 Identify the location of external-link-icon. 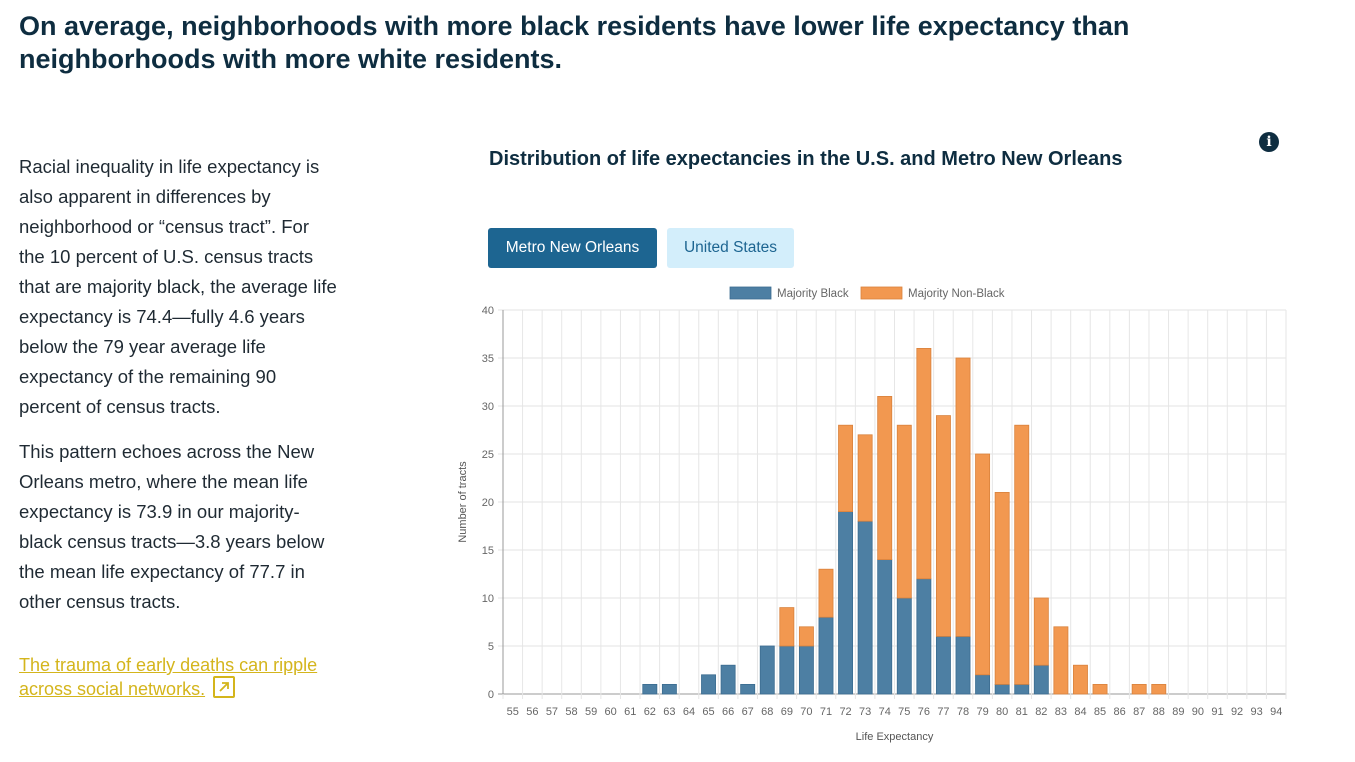
(224, 687).